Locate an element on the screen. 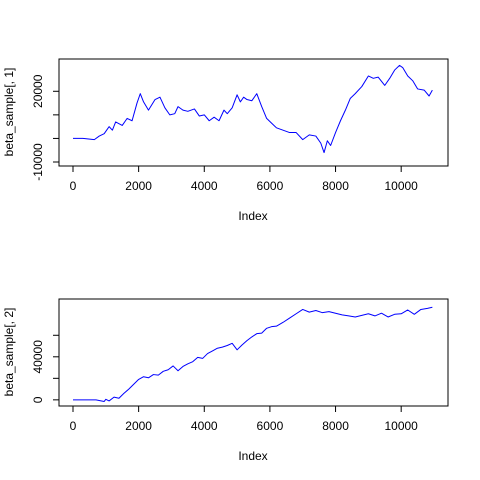 The width and height of the screenshot is (480, 480). x-tick-label-1-5: 10000 is located at coordinates (401, 186).